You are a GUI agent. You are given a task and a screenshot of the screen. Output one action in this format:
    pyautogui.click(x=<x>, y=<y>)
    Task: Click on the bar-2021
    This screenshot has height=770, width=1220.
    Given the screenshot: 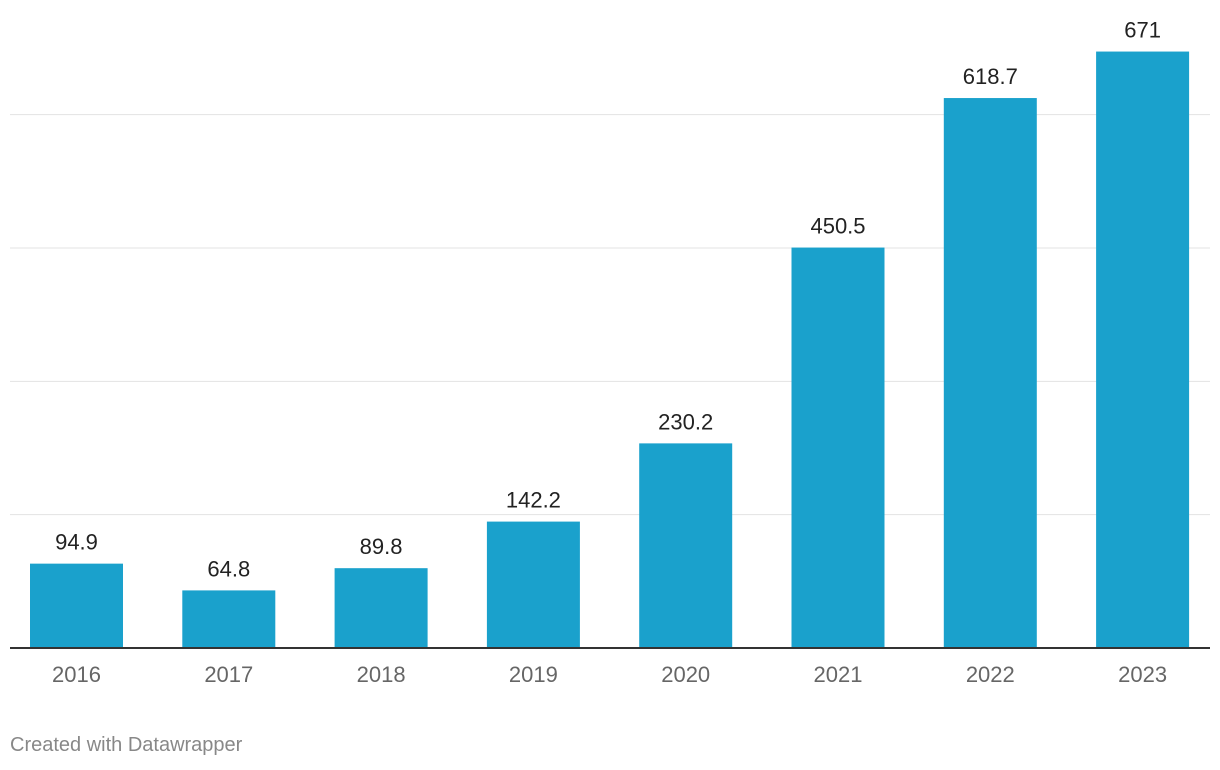 What is the action you would take?
    pyautogui.click(x=838, y=448)
    